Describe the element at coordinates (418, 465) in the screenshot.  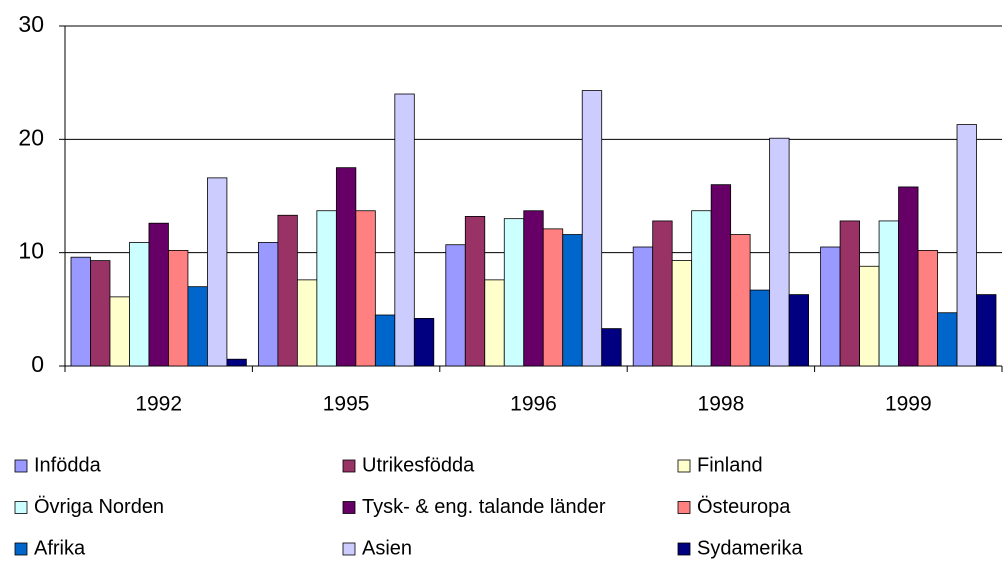
I see `legend-label: Utrikesfödda` at that location.